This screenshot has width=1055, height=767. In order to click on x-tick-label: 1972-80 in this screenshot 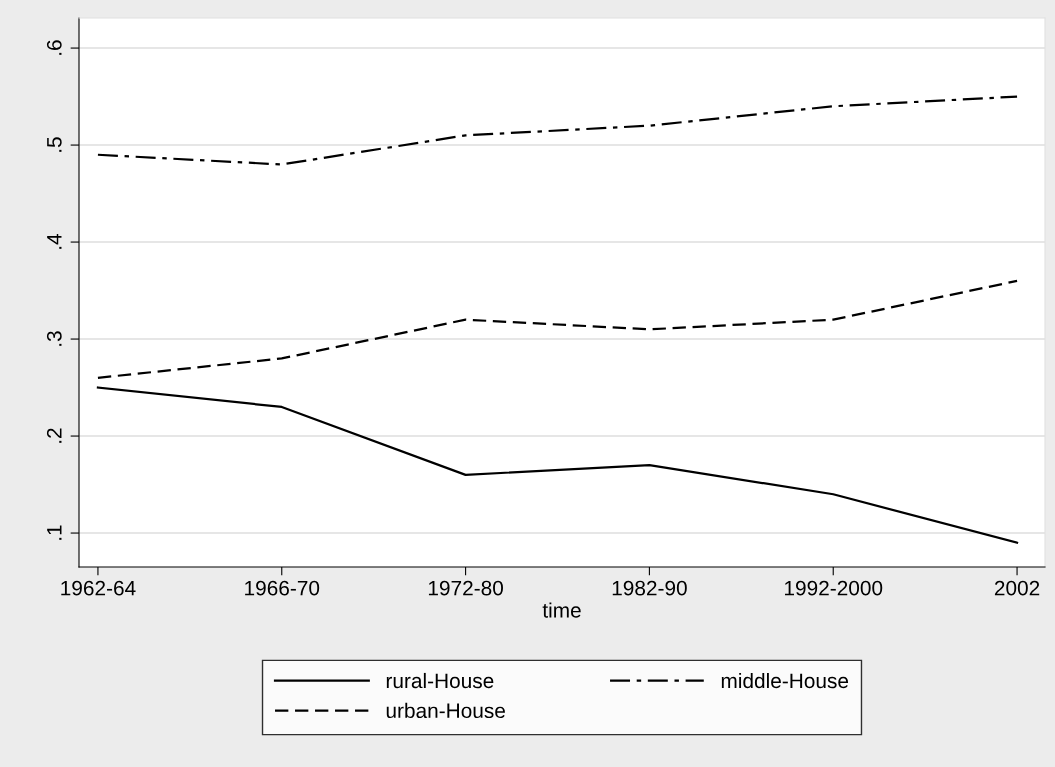, I will do `click(465, 588)`.